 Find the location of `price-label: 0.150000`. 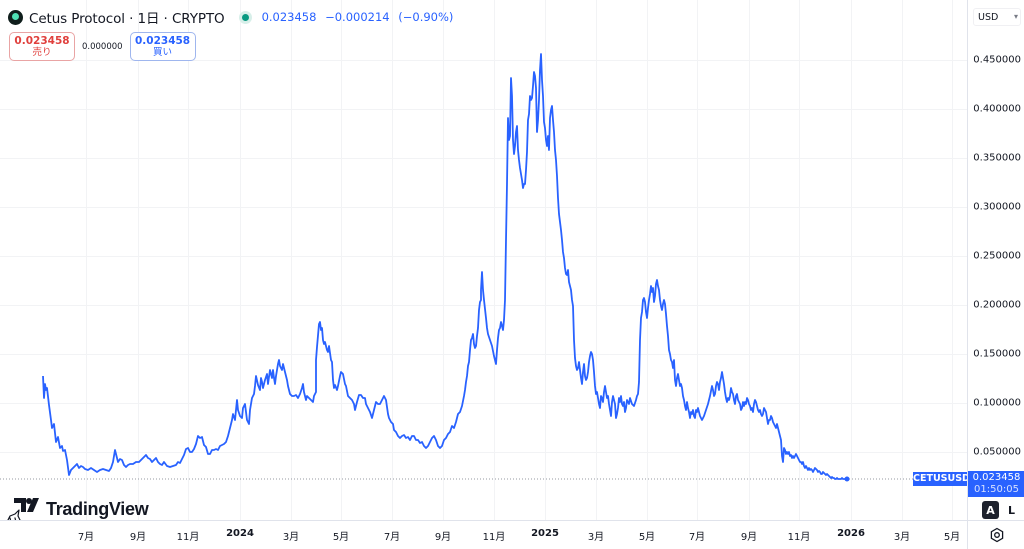

price-label: 0.150000 is located at coordinates (997, 354).